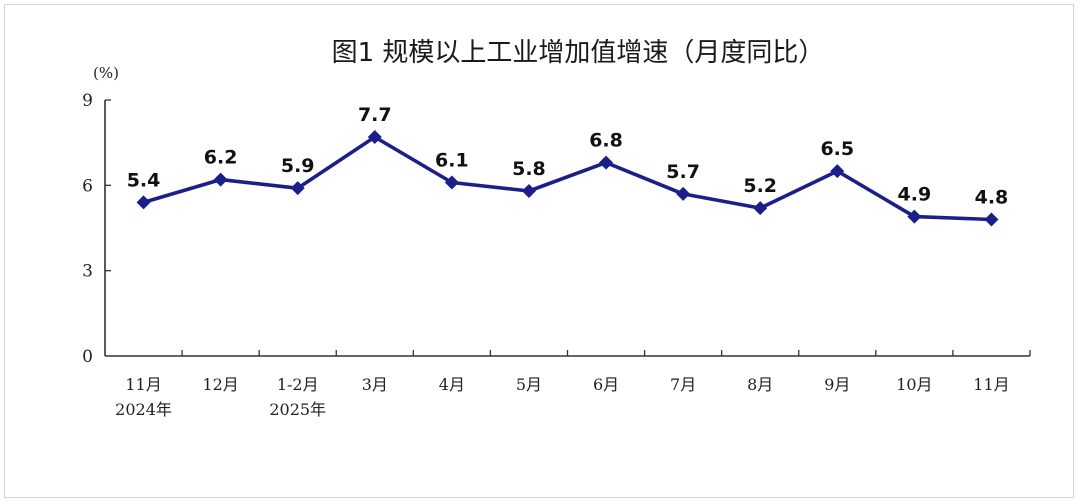 This screenshot has width=1080, height=504. Describe the element at coordinates (297, 397) in the screenshot. I see `x-tick-label: 1-2月 2025年` at that location.